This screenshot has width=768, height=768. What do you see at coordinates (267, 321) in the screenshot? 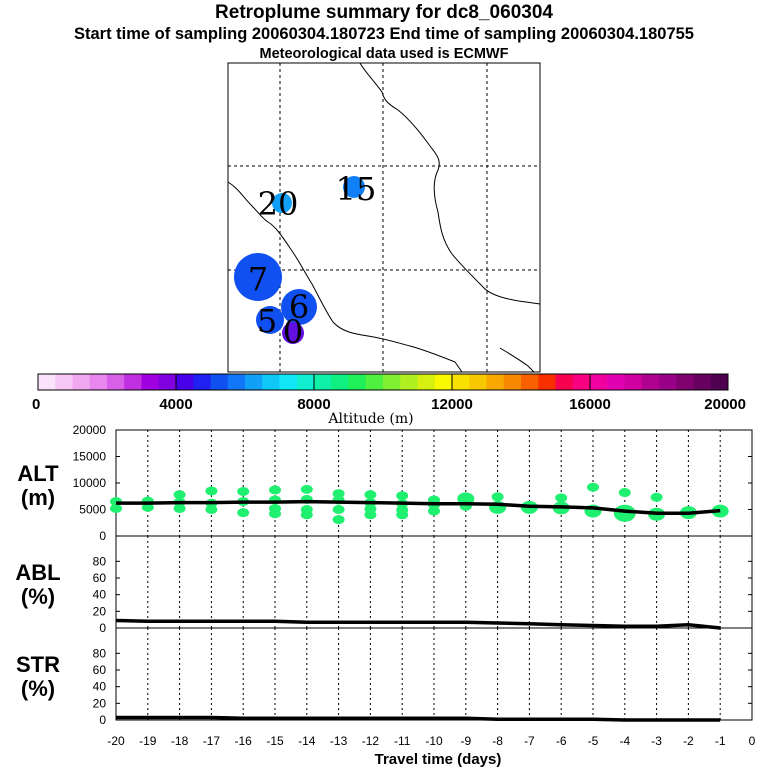
I see `marker-label-5: 5` at bounding box center [267, 321].